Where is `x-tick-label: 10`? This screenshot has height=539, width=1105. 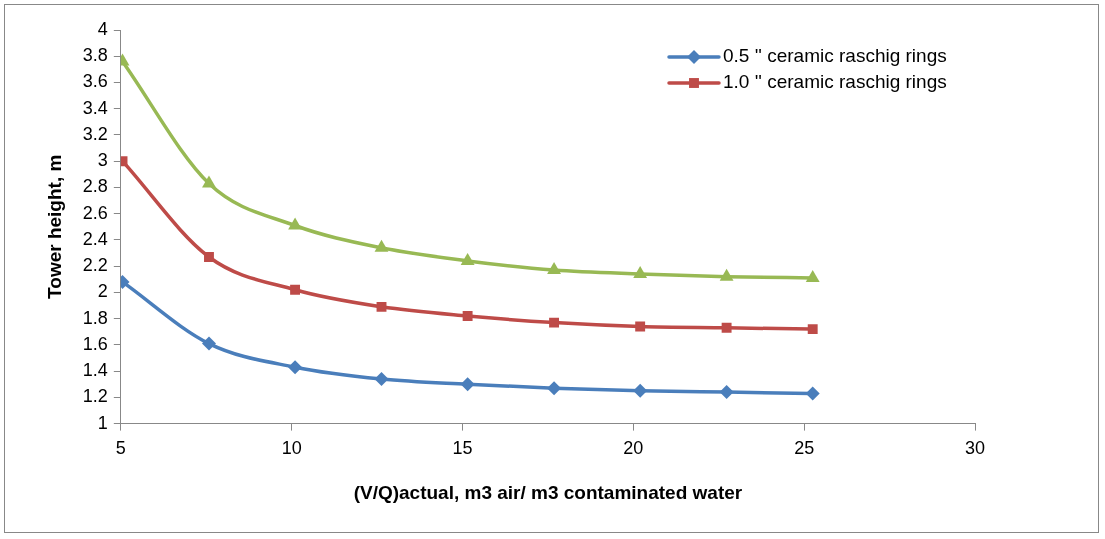 x-tick-label: 10 is located at coordinates (291, 448).